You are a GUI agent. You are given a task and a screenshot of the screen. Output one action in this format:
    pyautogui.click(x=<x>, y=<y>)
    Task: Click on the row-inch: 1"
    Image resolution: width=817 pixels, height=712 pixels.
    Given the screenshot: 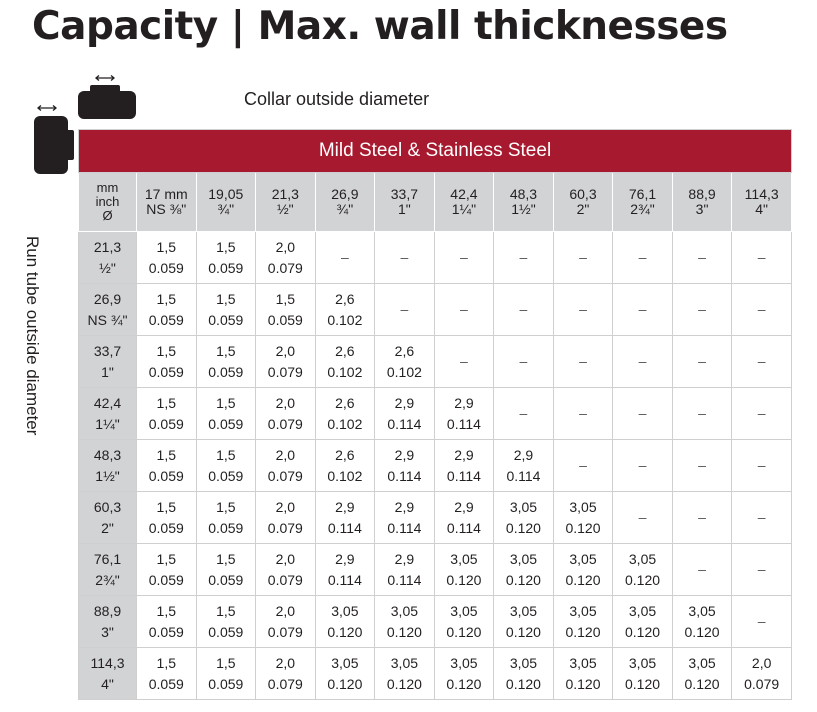 What is the action you would take?
    pyautogui.click(x=107, y=371)
    